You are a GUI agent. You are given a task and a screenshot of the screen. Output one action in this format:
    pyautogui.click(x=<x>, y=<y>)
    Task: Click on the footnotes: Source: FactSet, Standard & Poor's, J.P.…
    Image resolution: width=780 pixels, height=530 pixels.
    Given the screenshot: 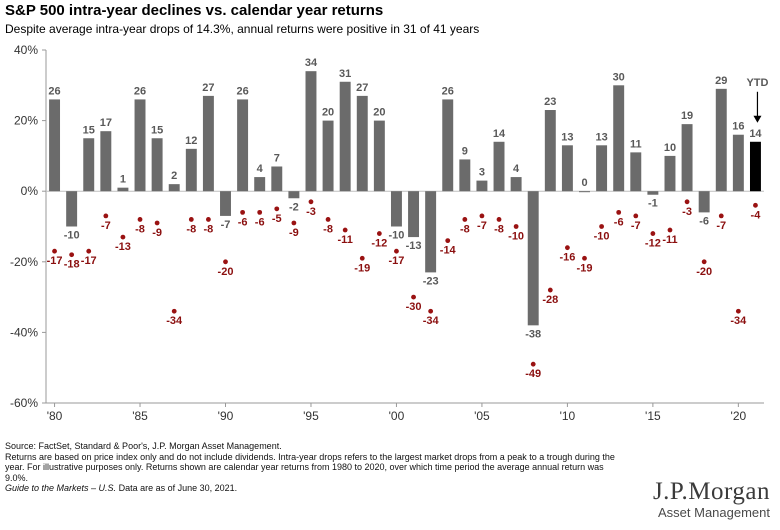 What is the action you would take?
    pyautogui.click(x=315, y=467)
    